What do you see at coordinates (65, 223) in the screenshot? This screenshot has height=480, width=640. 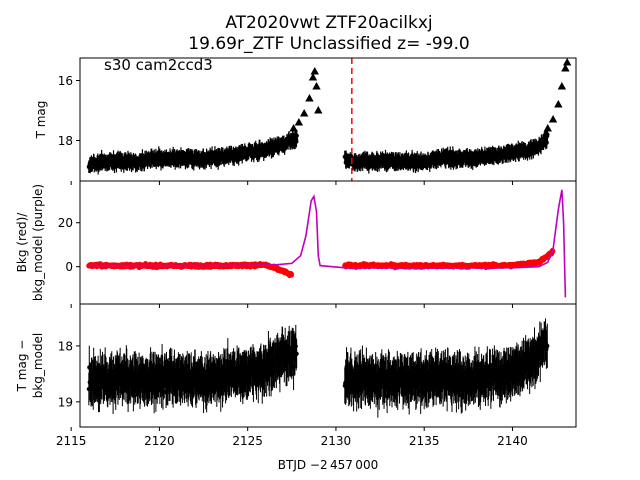 I see `y-tick-label: 20` at bounding box center [65, 223].